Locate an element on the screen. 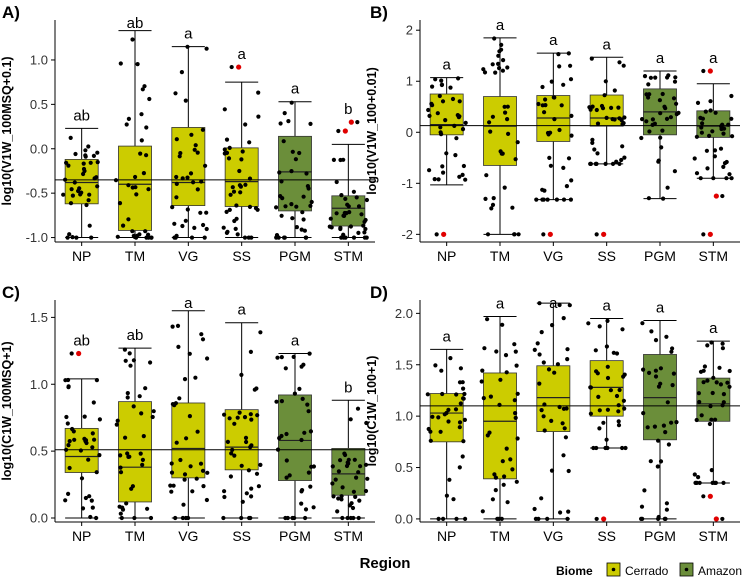 The height and width of the screenshot is (585, 750). x-tick-label: NP is located at coordinates (446, 536).